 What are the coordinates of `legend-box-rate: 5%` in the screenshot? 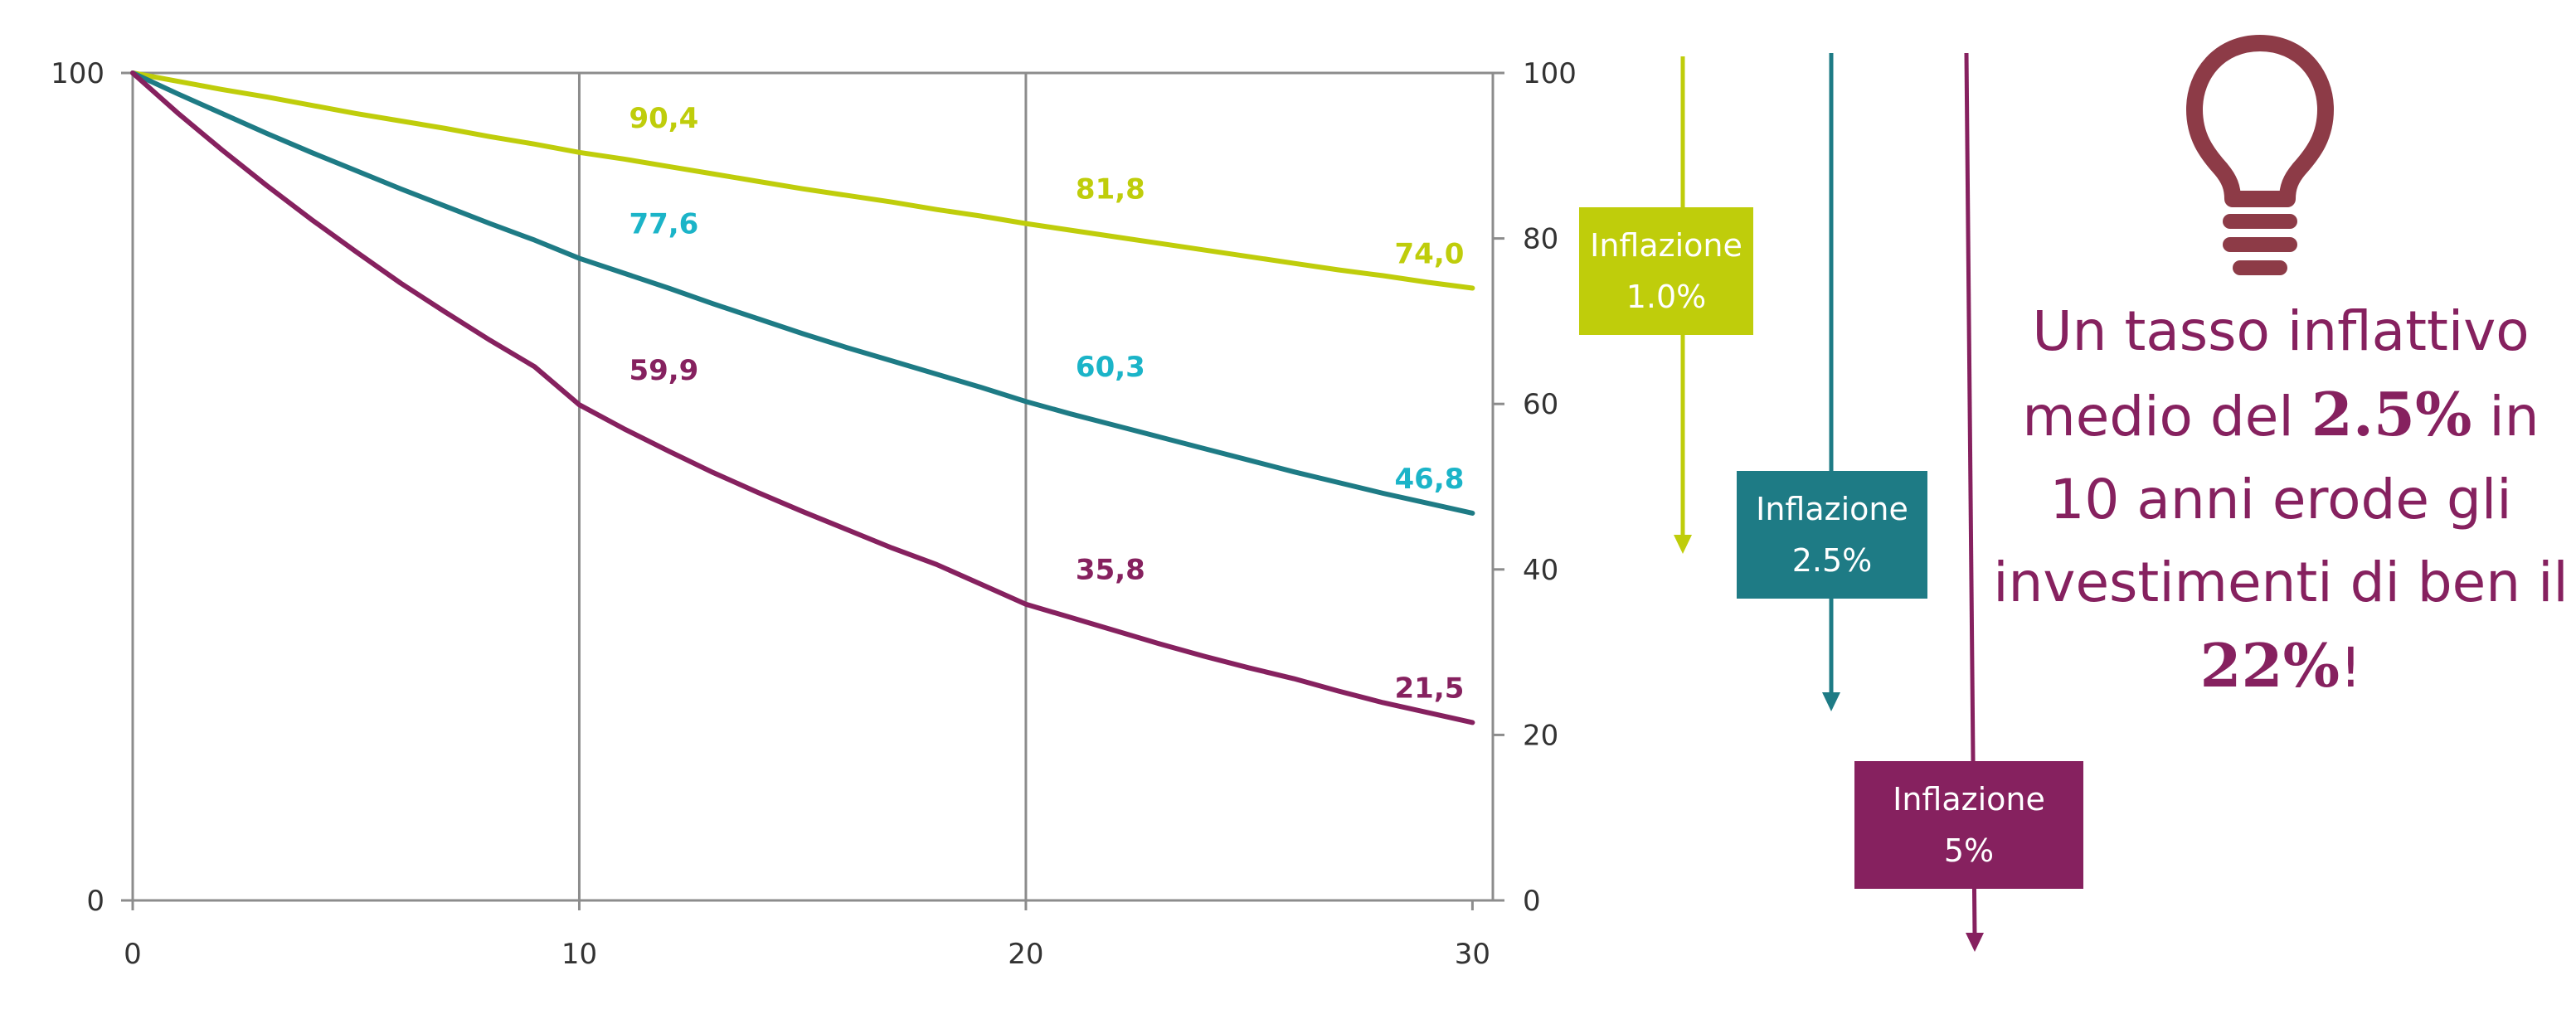 It's located at (1969, 851).